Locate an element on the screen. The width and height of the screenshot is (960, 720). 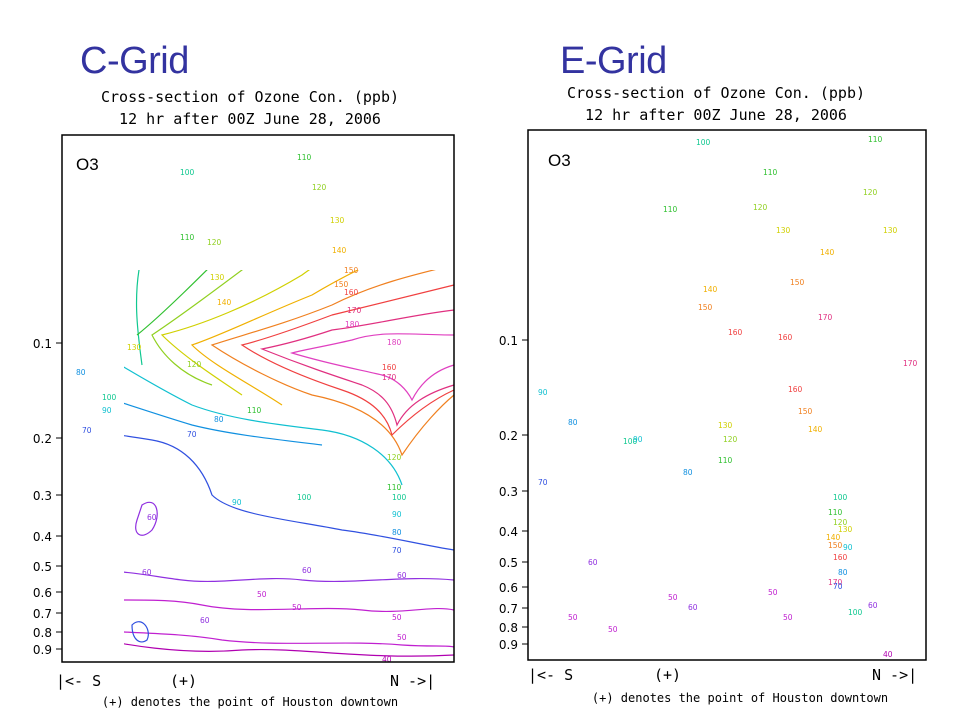
chart-title-line1: Cross-section of Ozone Con. (ppb) is located at coordinates (250, 97).